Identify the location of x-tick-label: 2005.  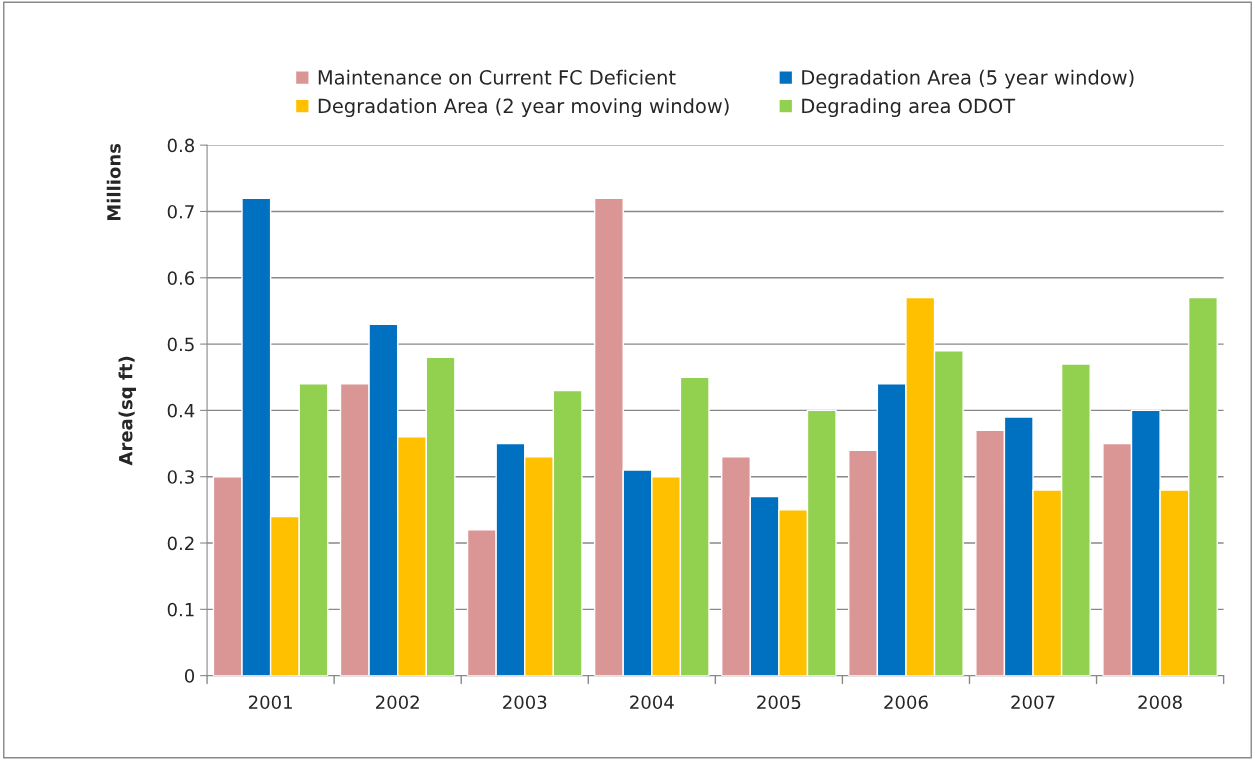
(779, 702).